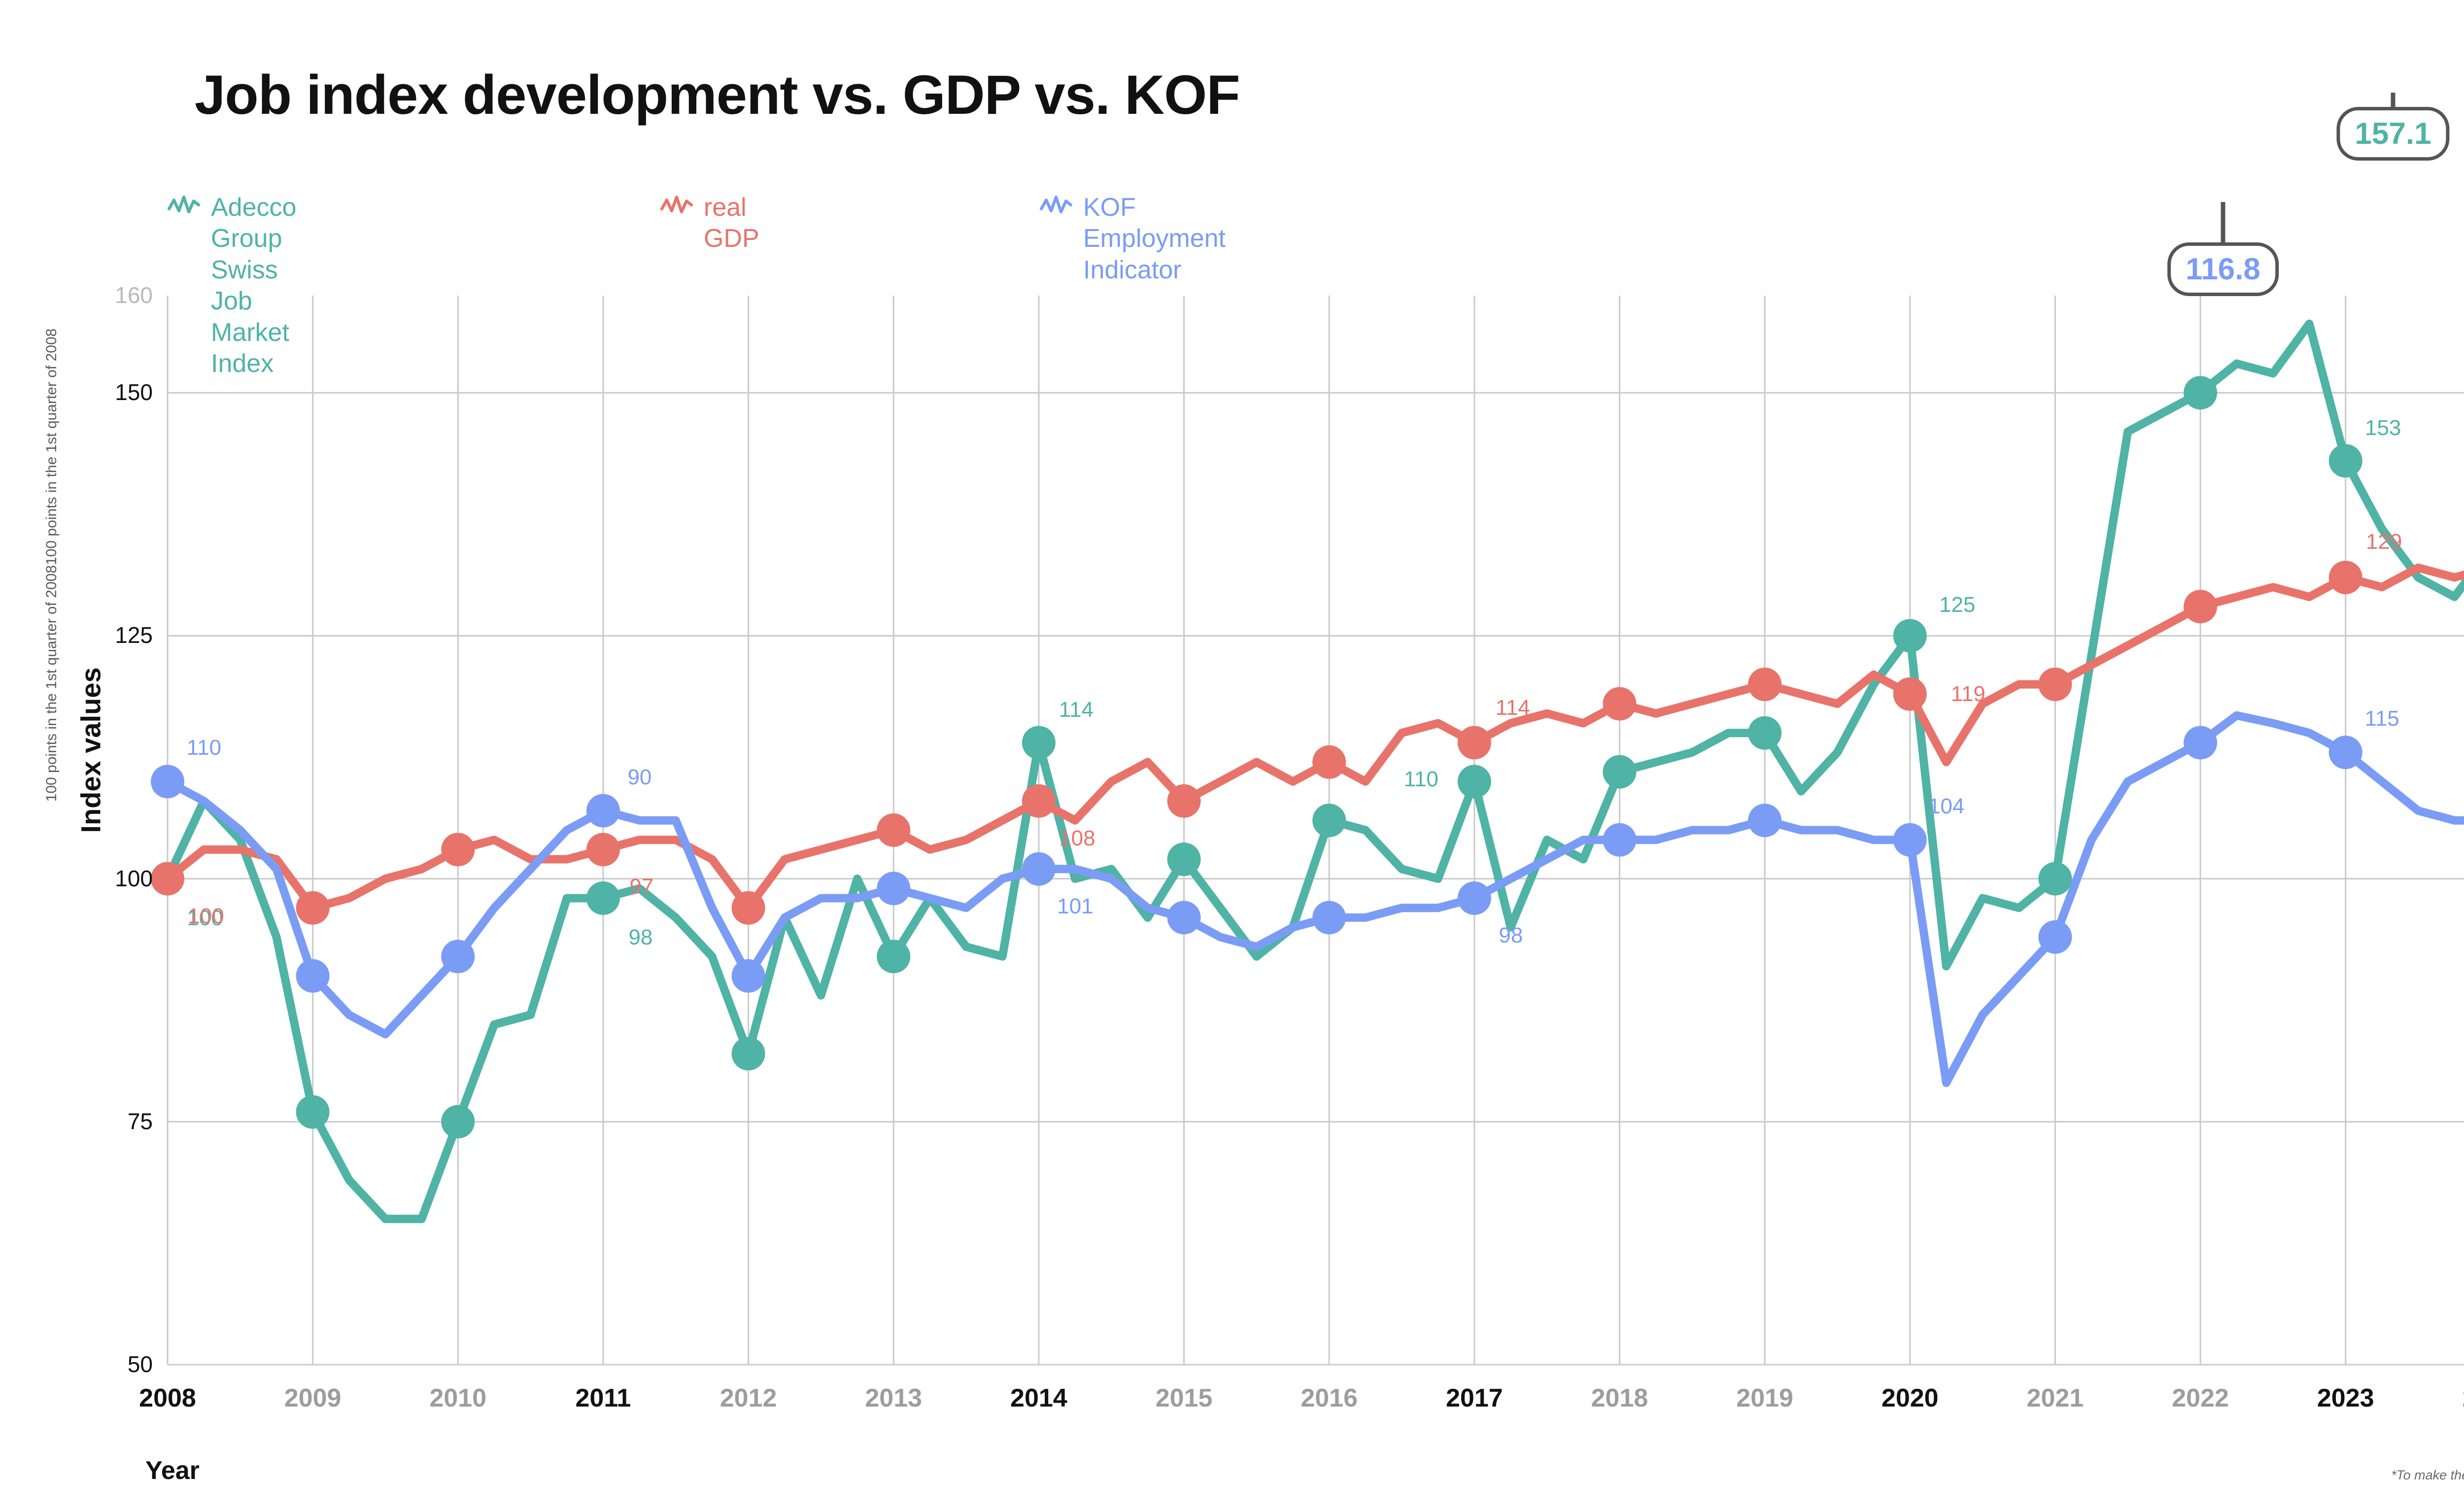 Image resolution: width=2464 pixels, height=1511 pixels. Describe the element at coordinates (1910, 1398) in the screenshot. I see `x-axis-tick-label: 2020` at that location.